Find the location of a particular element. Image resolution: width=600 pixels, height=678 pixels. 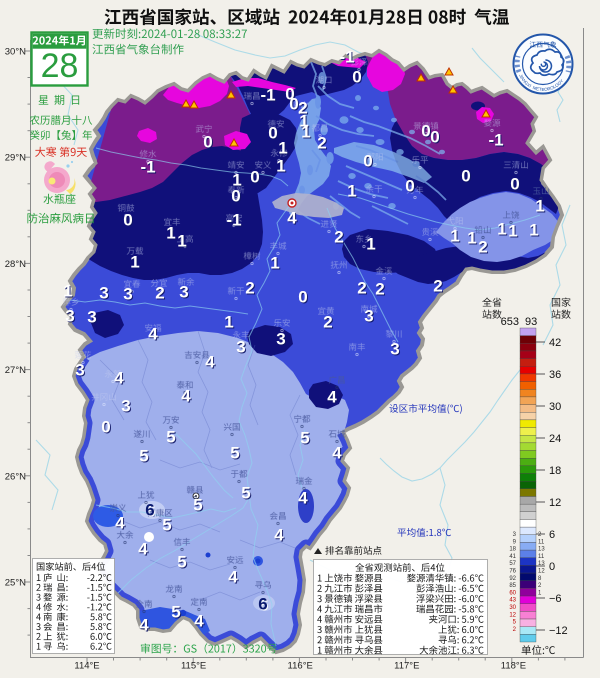

svg-text: 57 is located at coordinates (512, 564).